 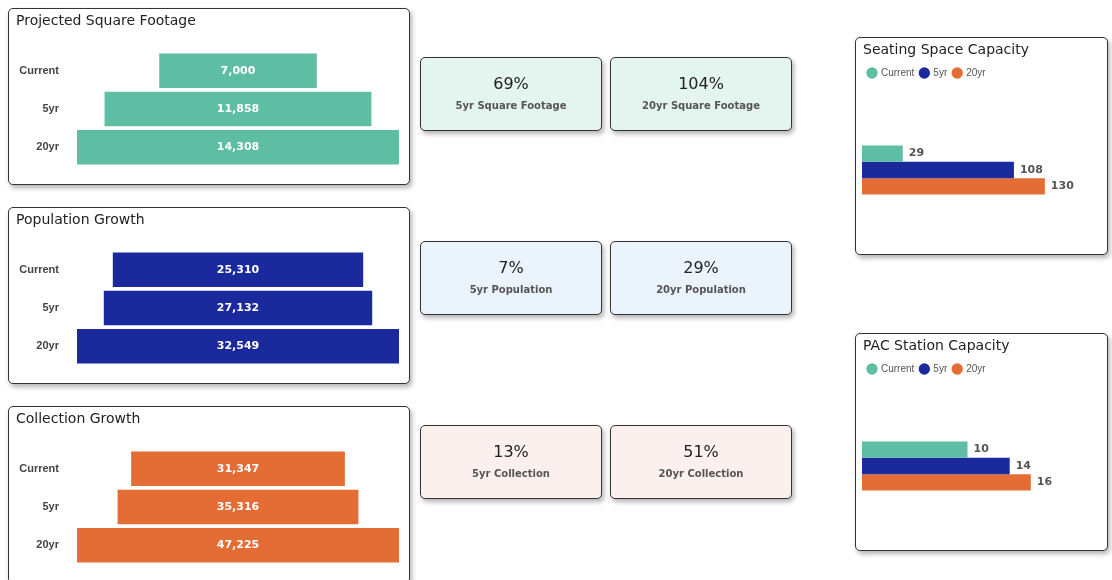 What do you see at coordinates (1062, 186) in the screenshot?
I see `data-label: 130` at bounding box center [1062, 186].